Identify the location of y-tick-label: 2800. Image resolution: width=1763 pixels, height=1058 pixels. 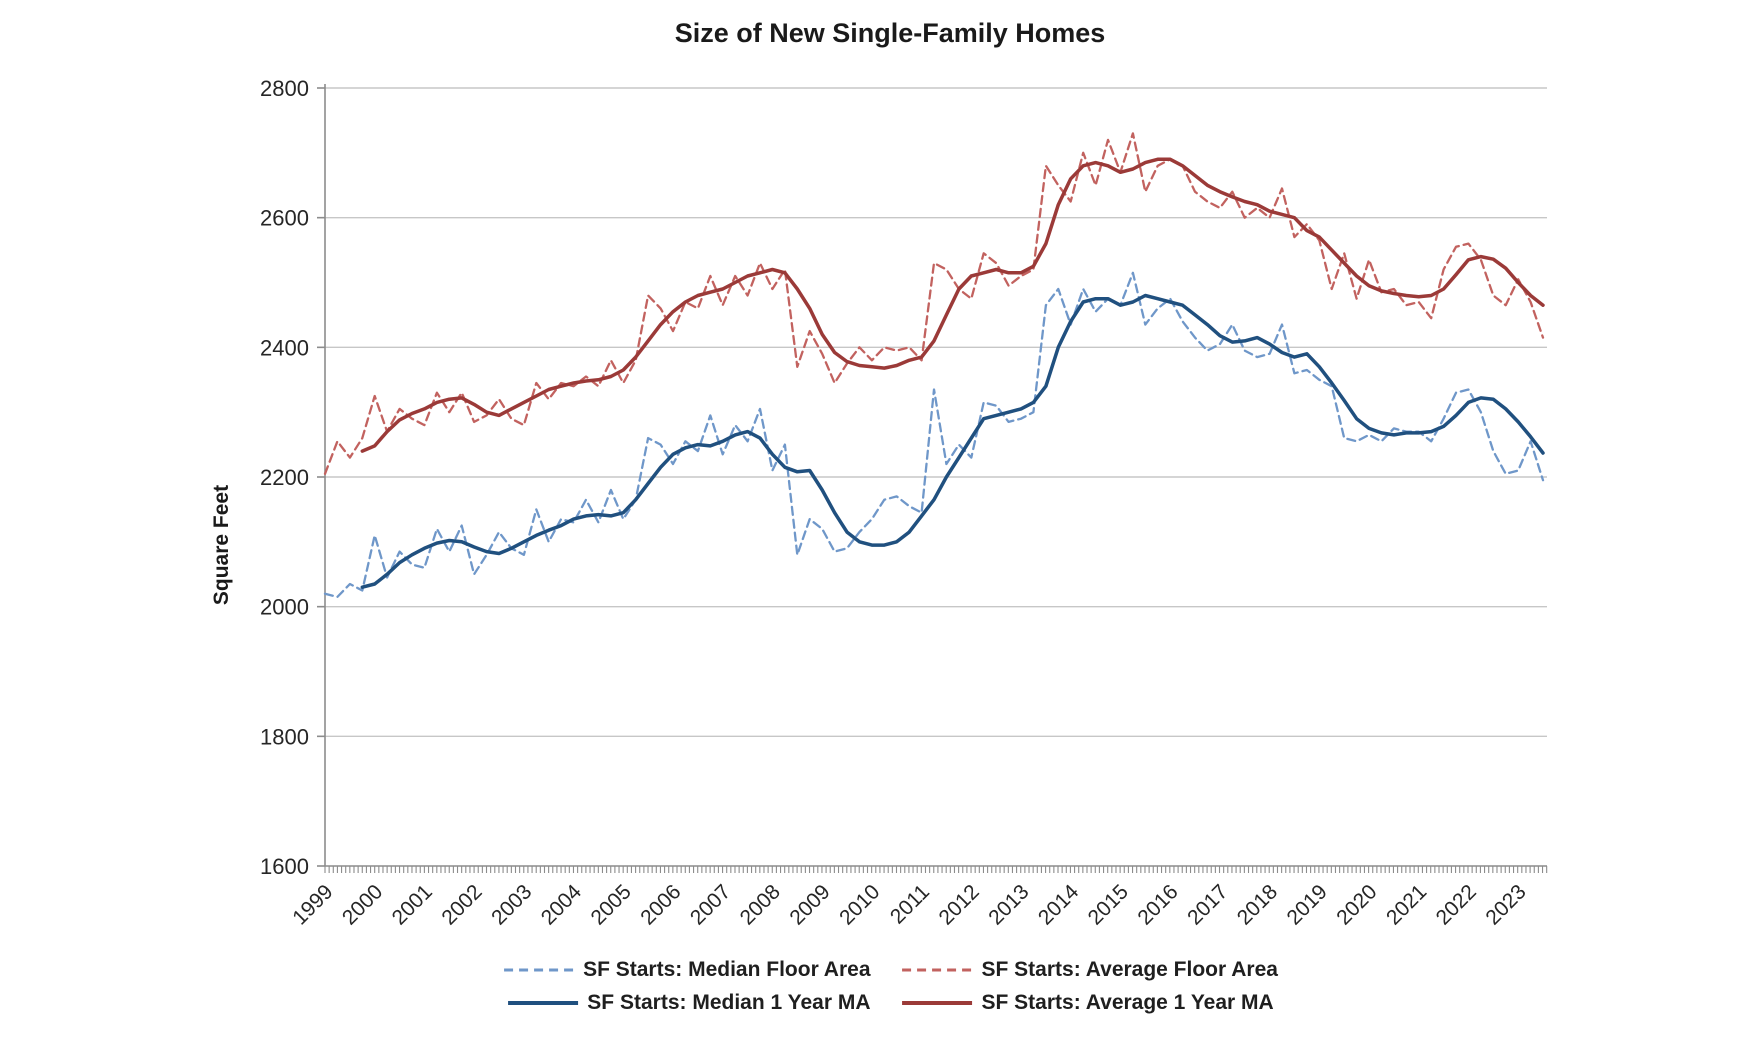
(284, 88).